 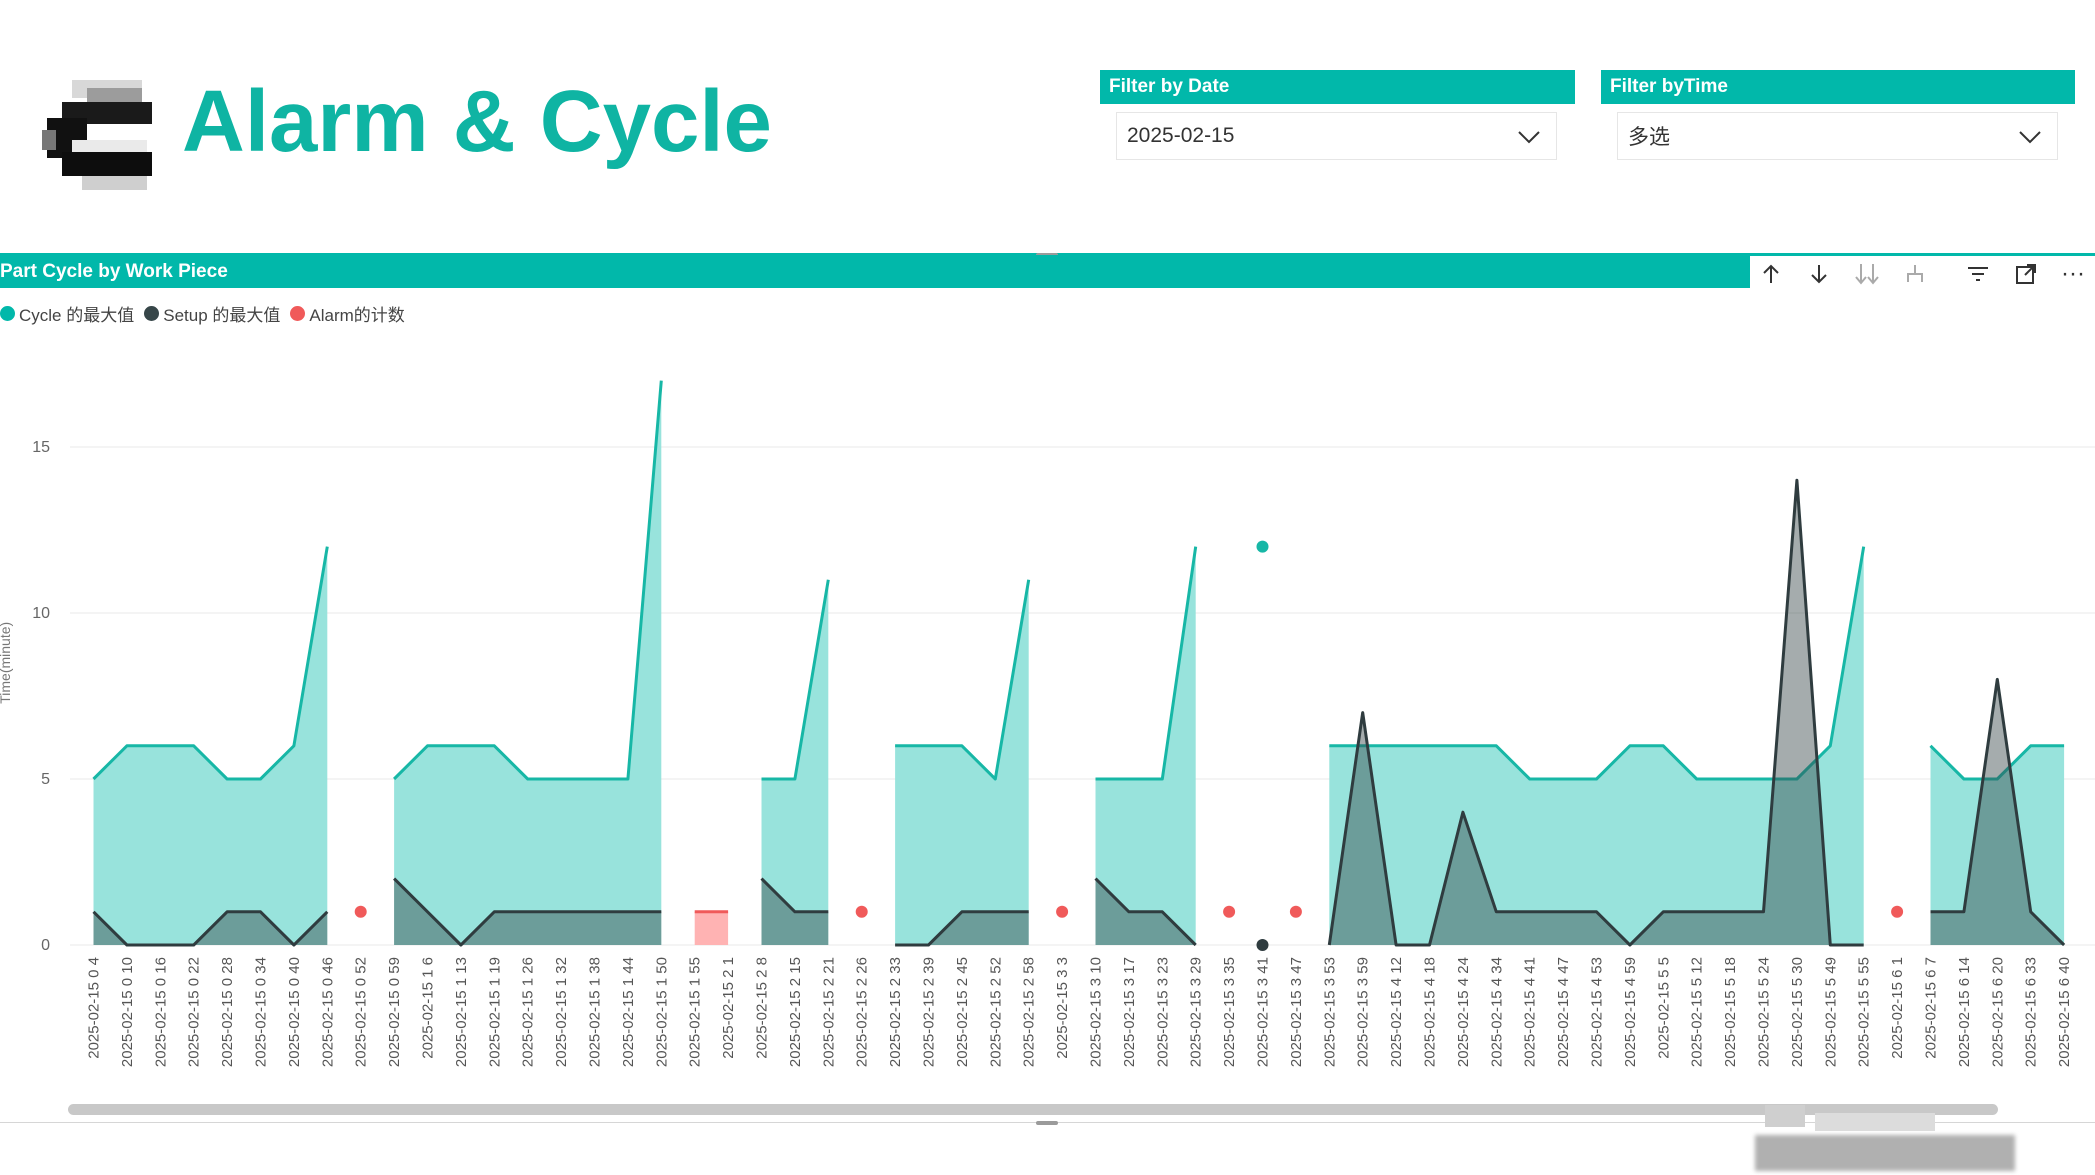 I want to click on x-tick-label: 2025-02-15 2 33, so click(x=895, y=1012).